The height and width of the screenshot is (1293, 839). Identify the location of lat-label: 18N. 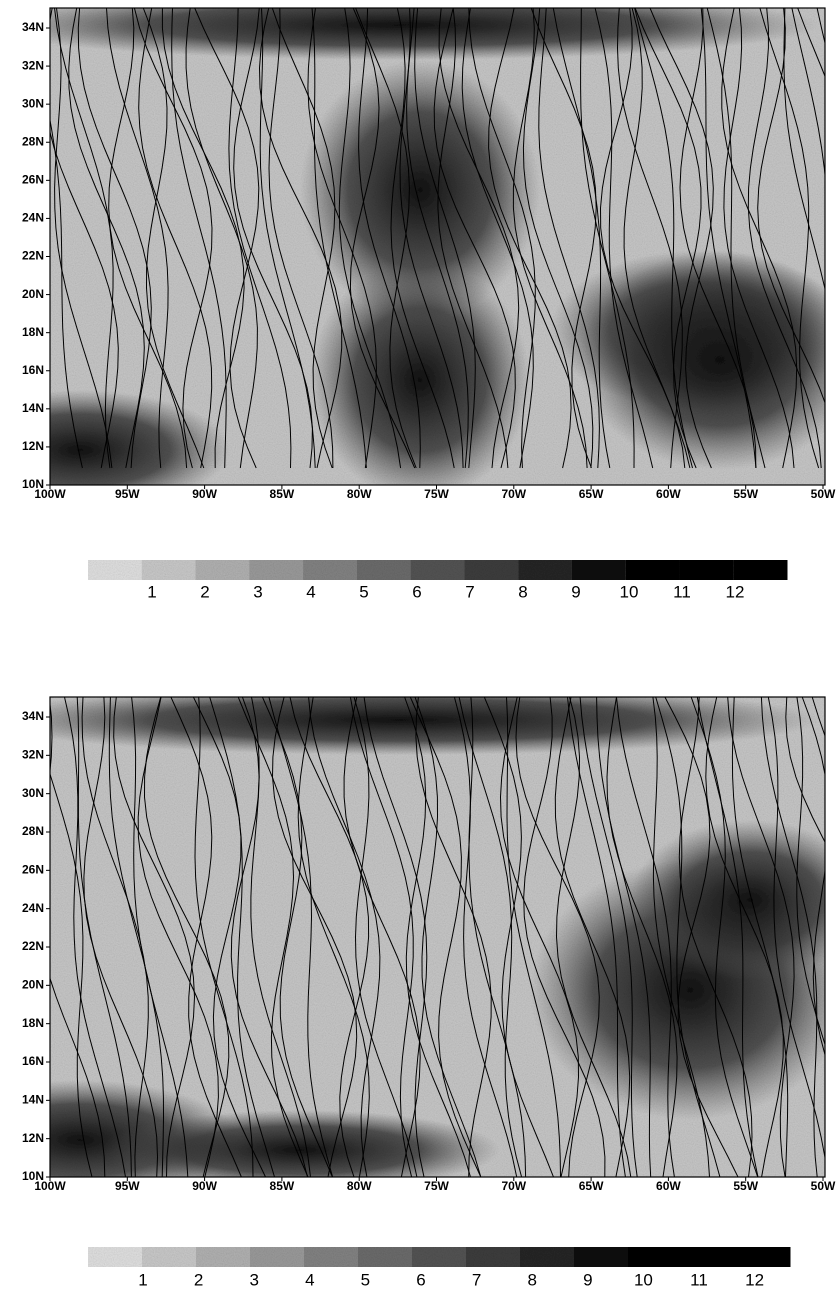
(33, 1023).